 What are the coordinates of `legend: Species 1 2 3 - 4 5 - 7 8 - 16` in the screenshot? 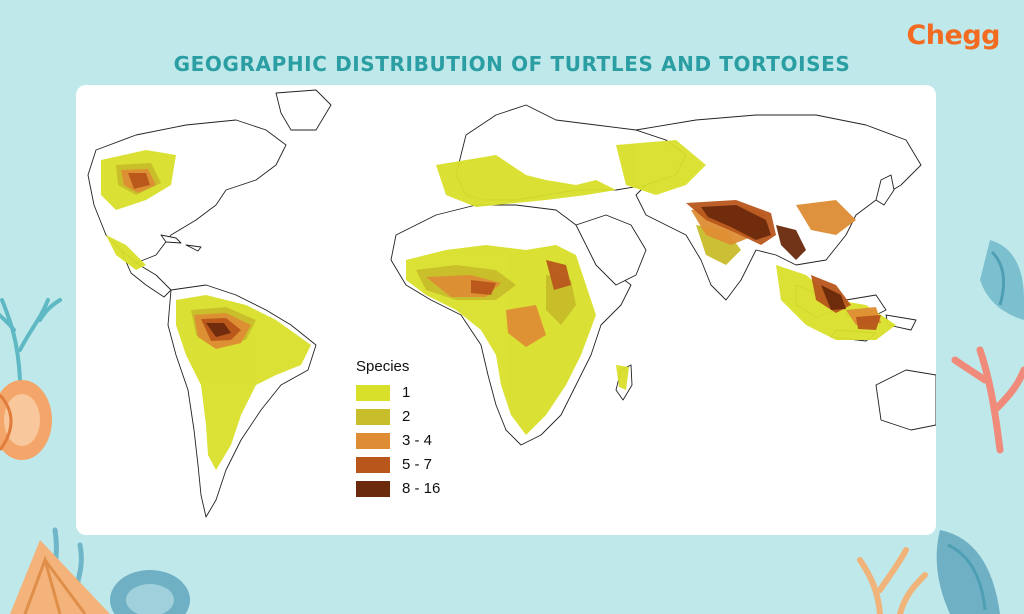 It's located at (398, 429).